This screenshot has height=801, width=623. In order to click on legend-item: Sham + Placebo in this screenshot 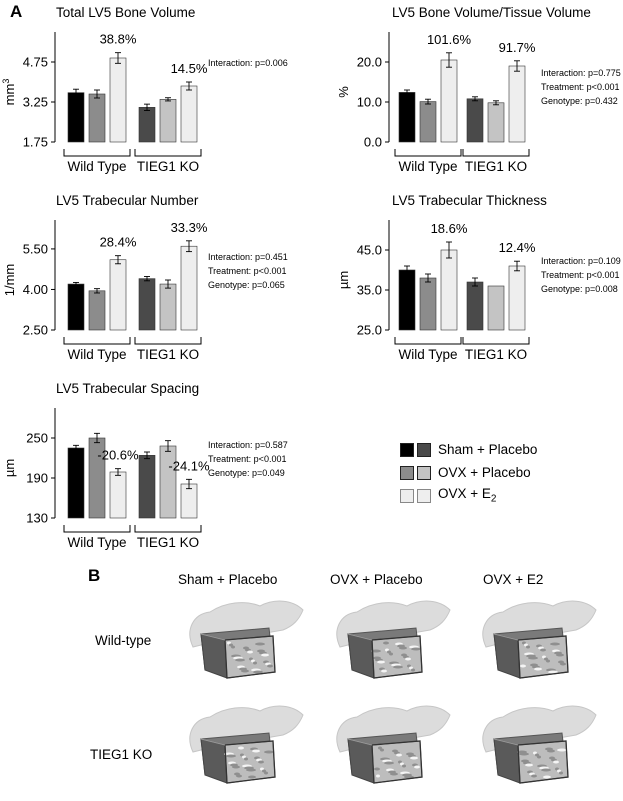, I will do `click(468, 449)`.